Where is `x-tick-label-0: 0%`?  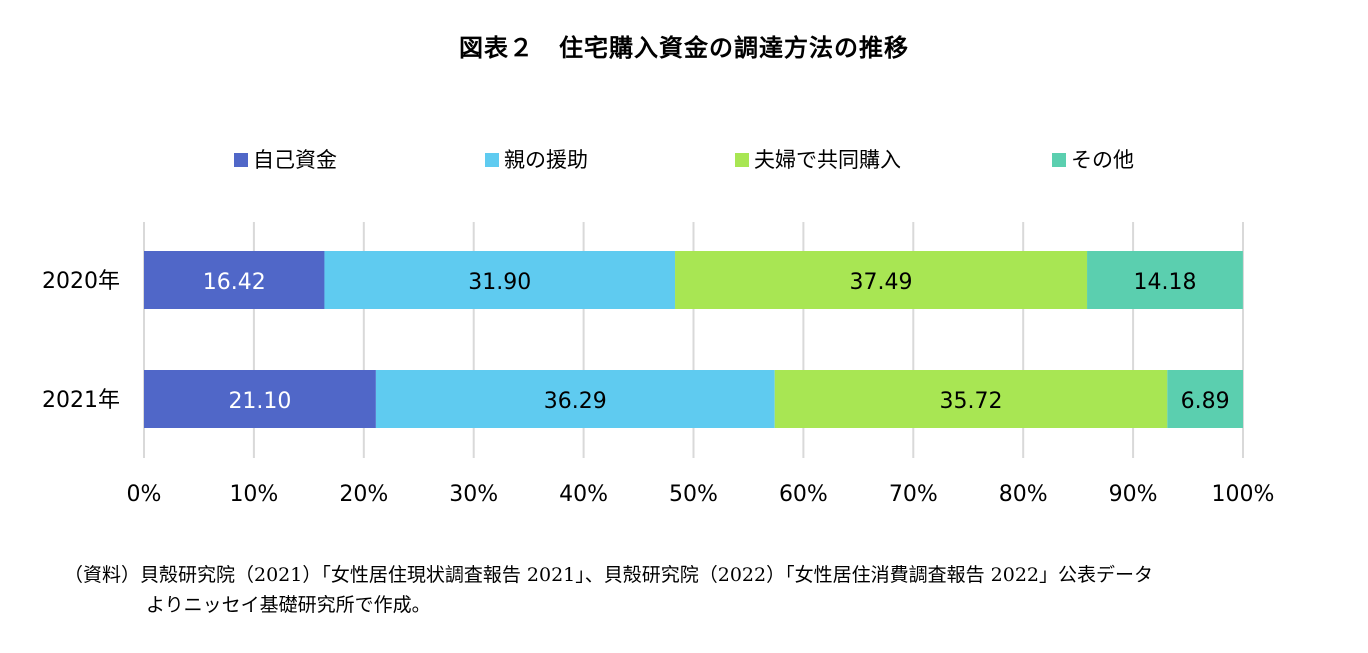
x-tick-label-0: 0% is located at coordinates (144, 494).